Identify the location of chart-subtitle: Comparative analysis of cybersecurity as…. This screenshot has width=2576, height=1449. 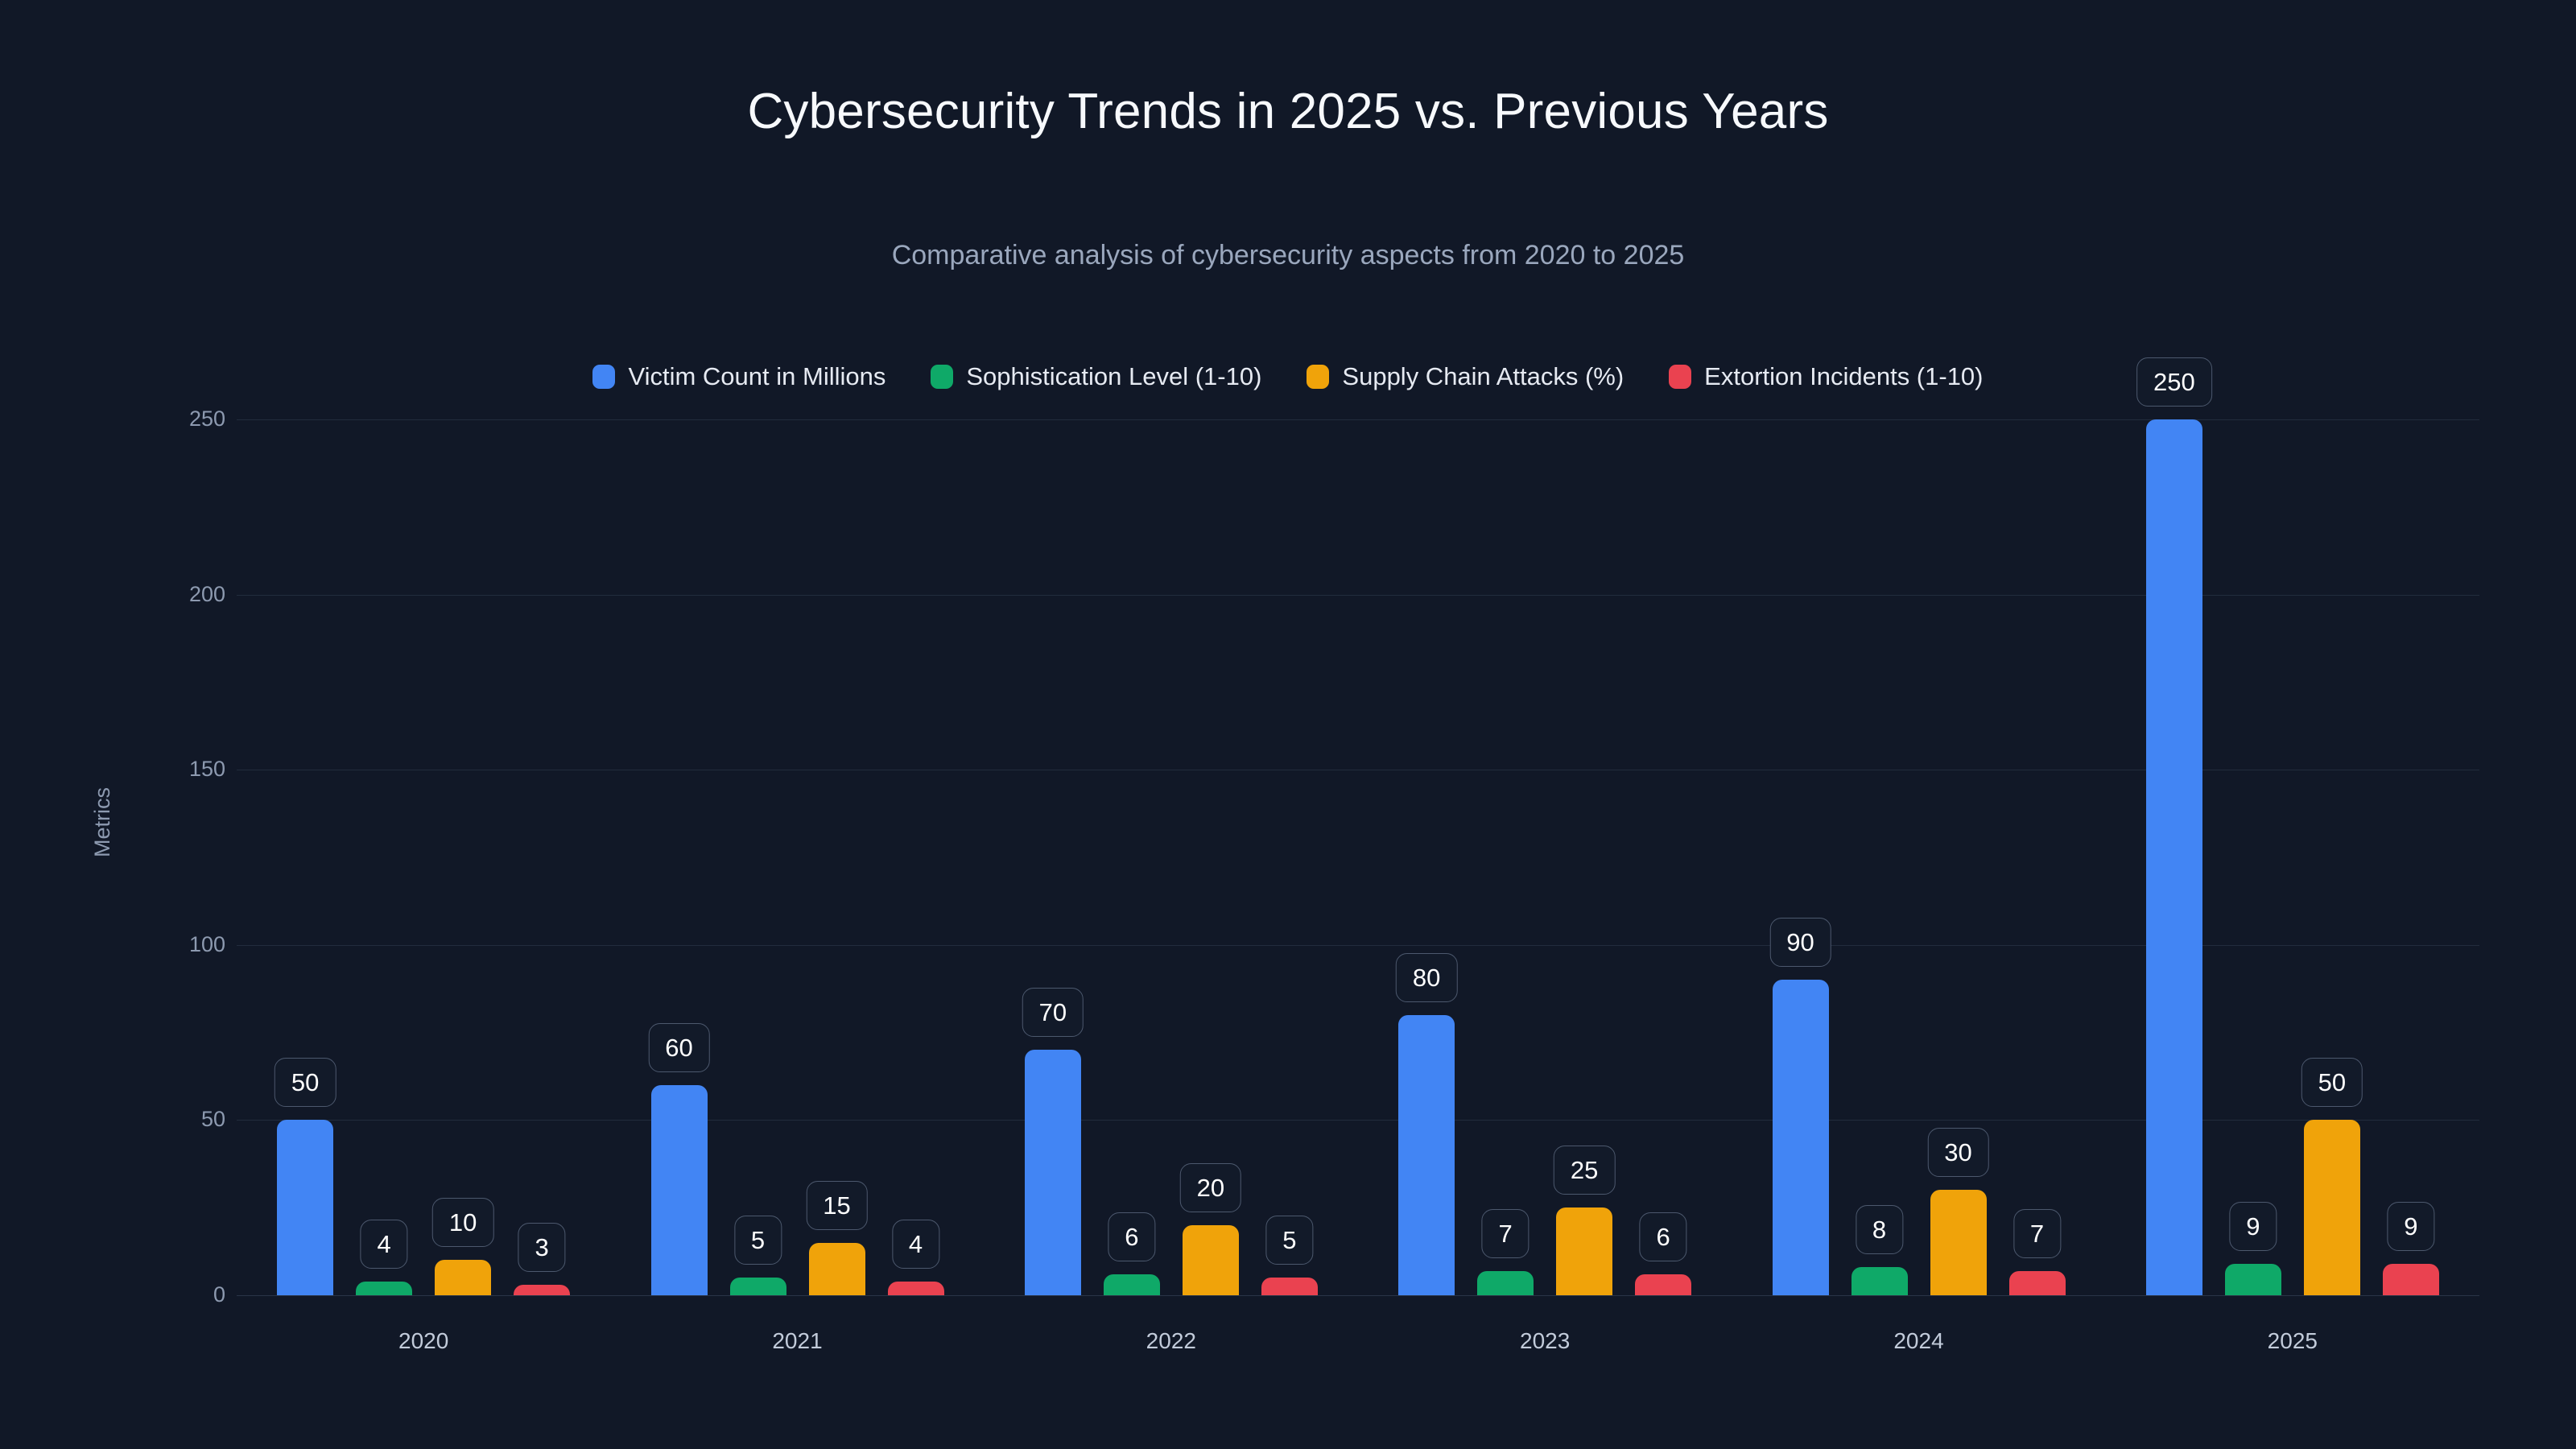
(1288, 255).